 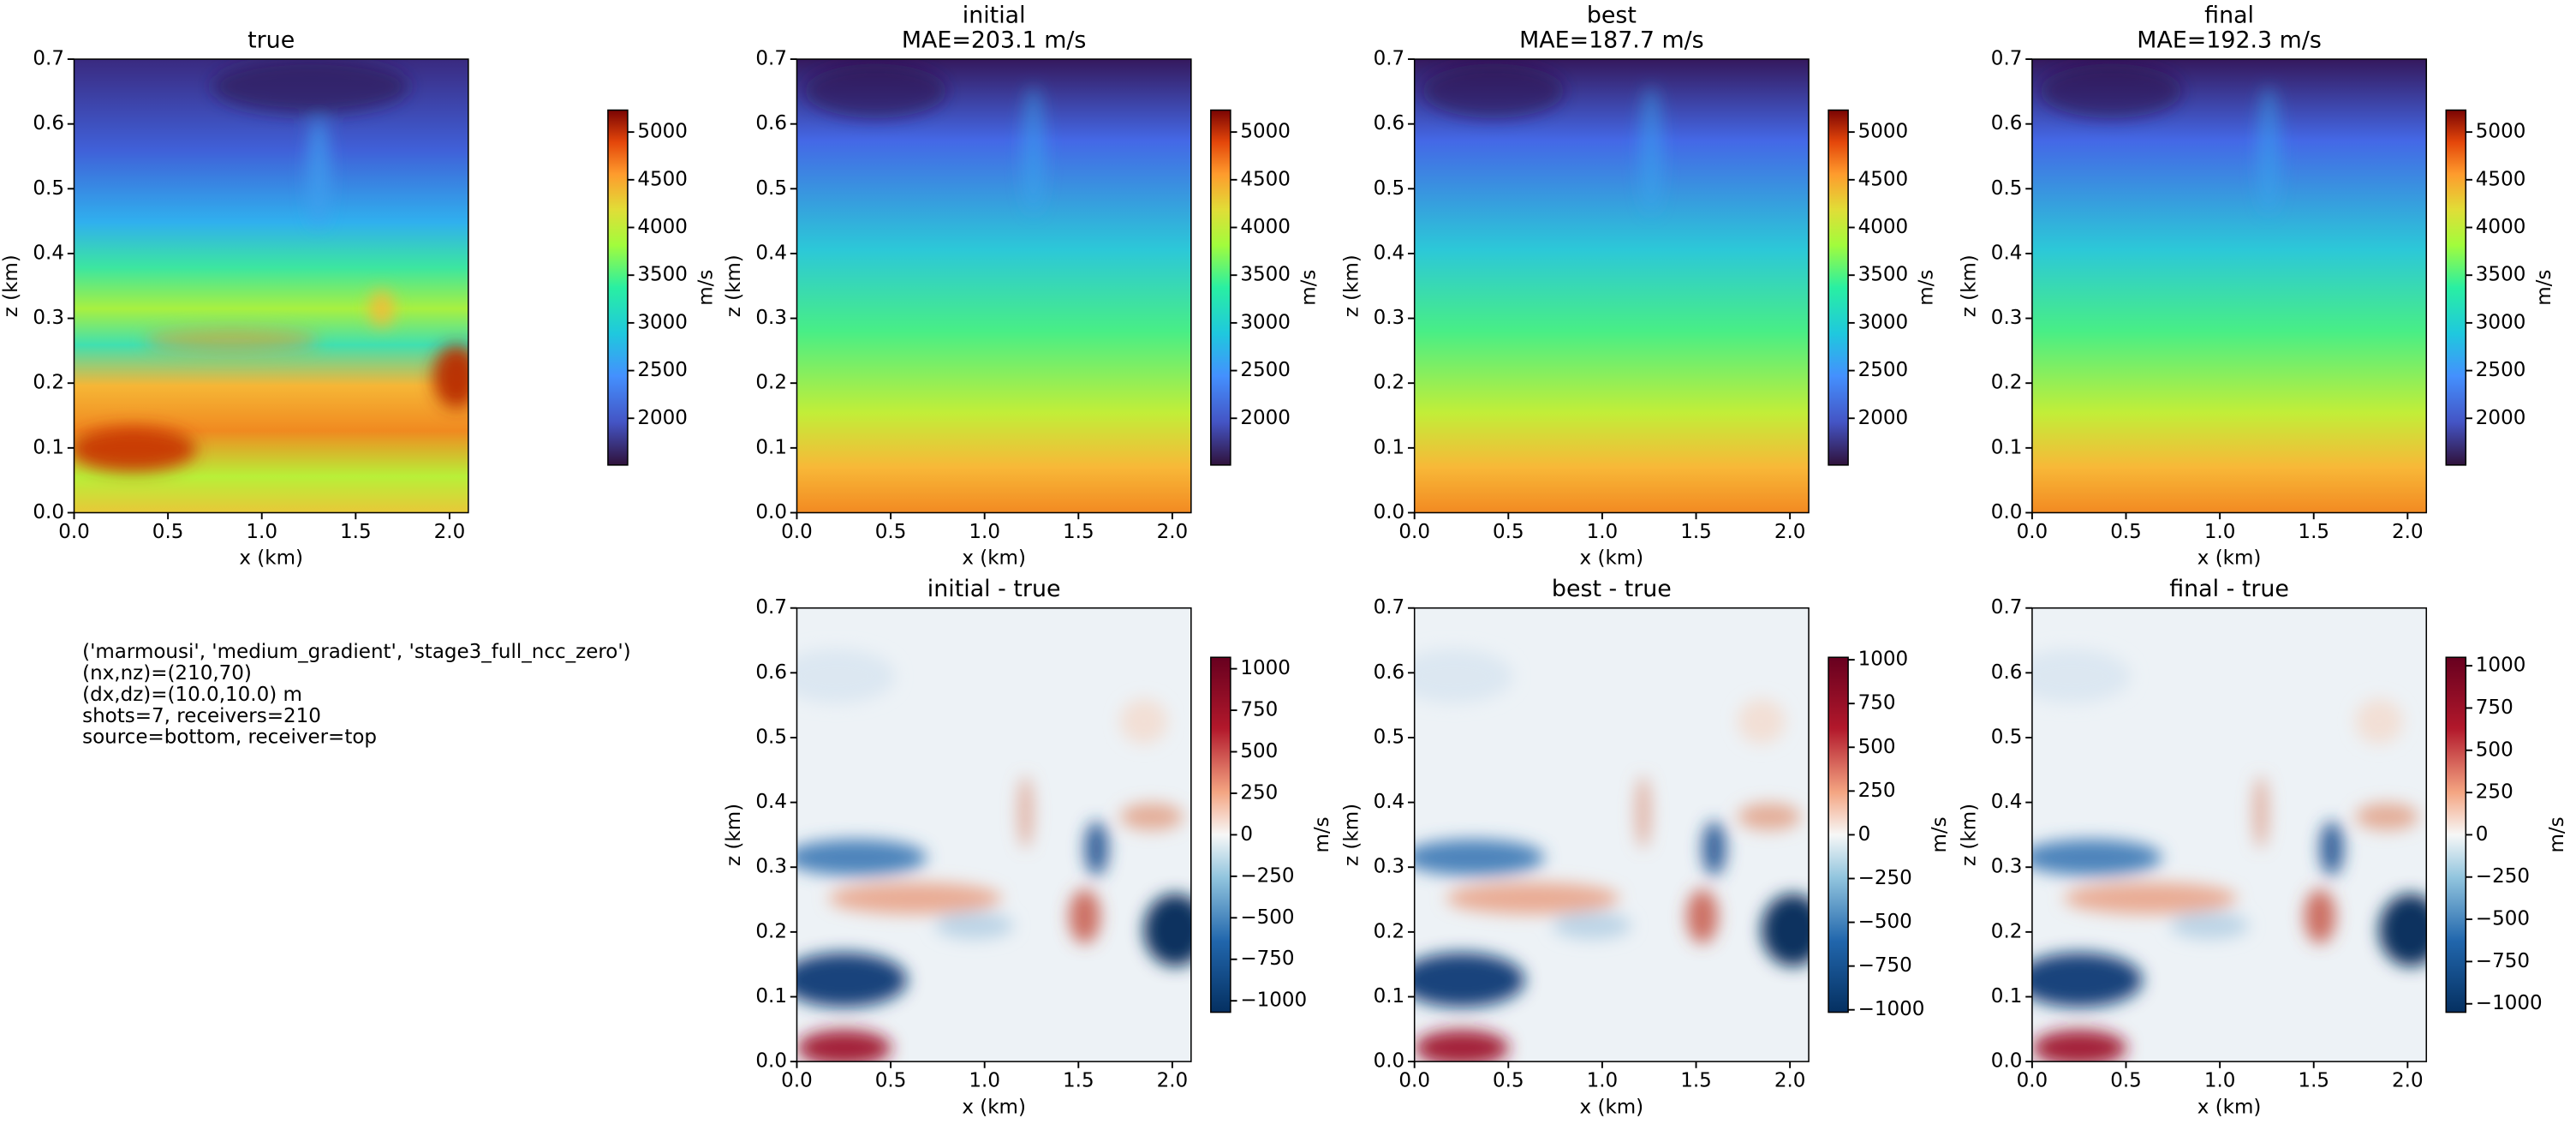 What do you see at coordinates (2494, 792) in the screenshot?
I see `colorbar-tick-label: 250` at bounding box center [2494, 792].